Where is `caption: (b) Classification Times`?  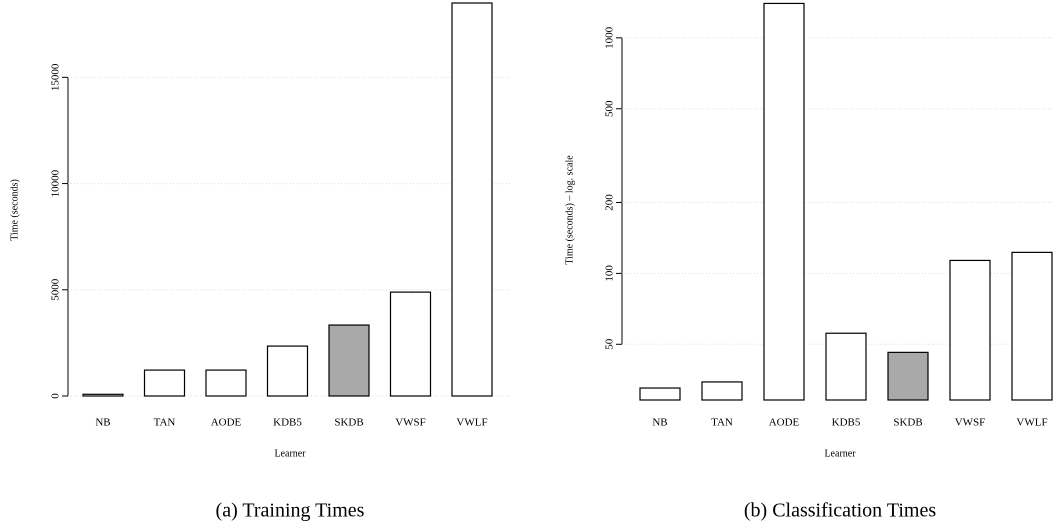 caption: (b) Classification Times is located at coordinates (840, 511).